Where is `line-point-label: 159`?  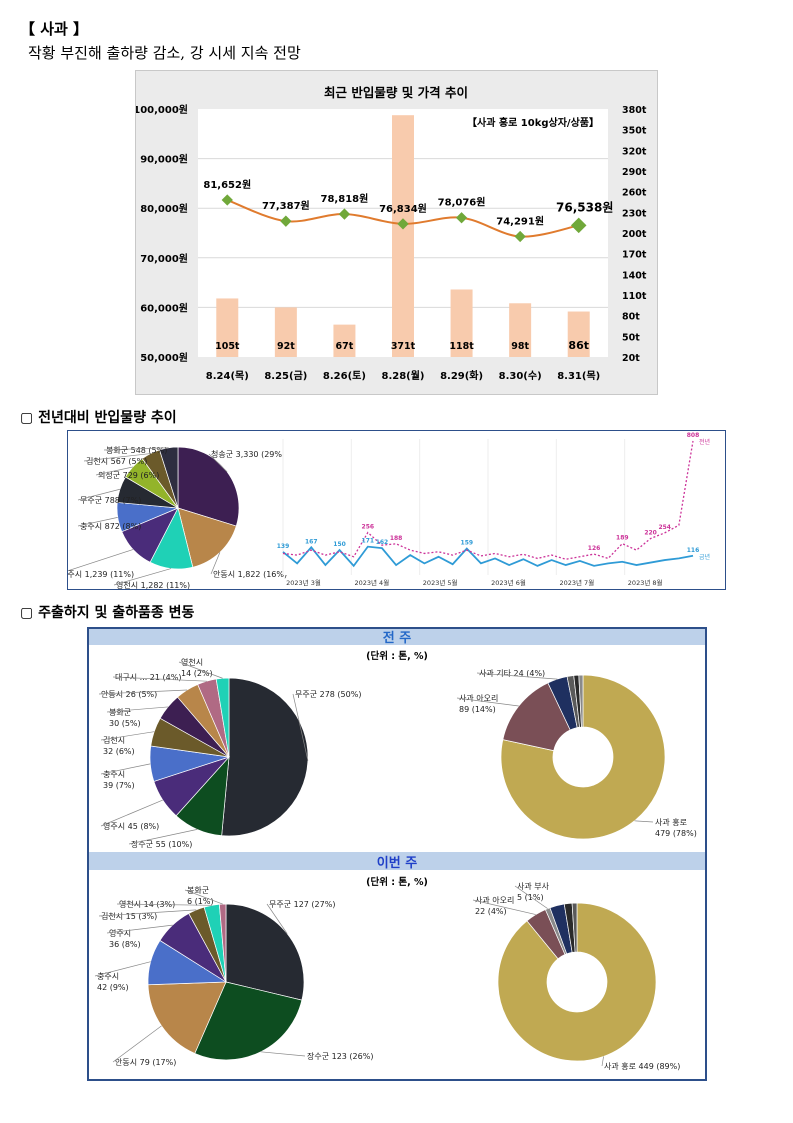
line-point-label: 159 is located at coordinates (467, 543).